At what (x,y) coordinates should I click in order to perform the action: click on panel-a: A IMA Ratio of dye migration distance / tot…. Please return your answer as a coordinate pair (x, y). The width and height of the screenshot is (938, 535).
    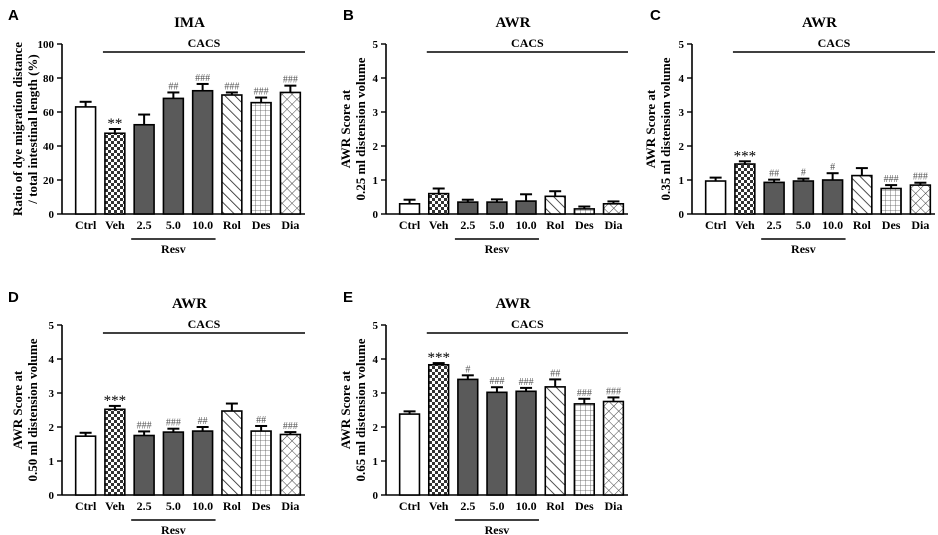
    Looking at the image, I should click on (156, 131).